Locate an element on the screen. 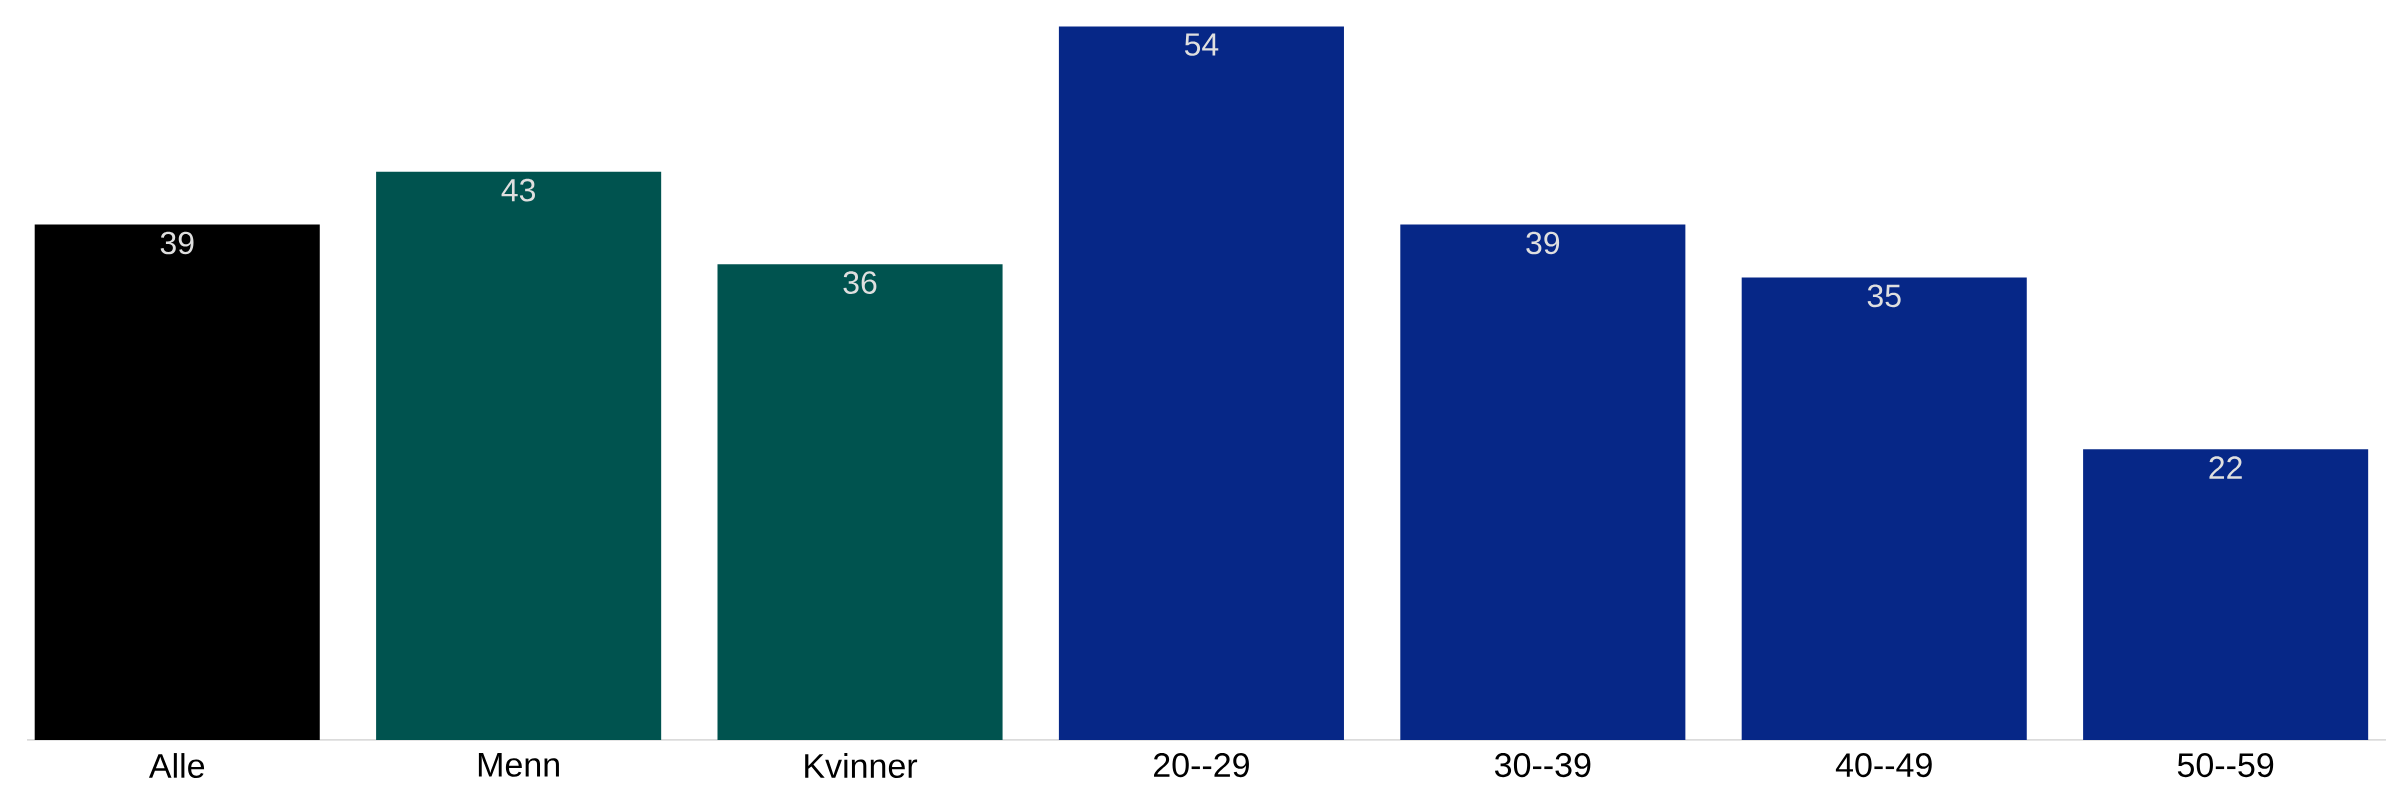 The width and height of the screenshot is (2386, 802). x-tick-label: 30--39 is located at coordinates (1542, 765).